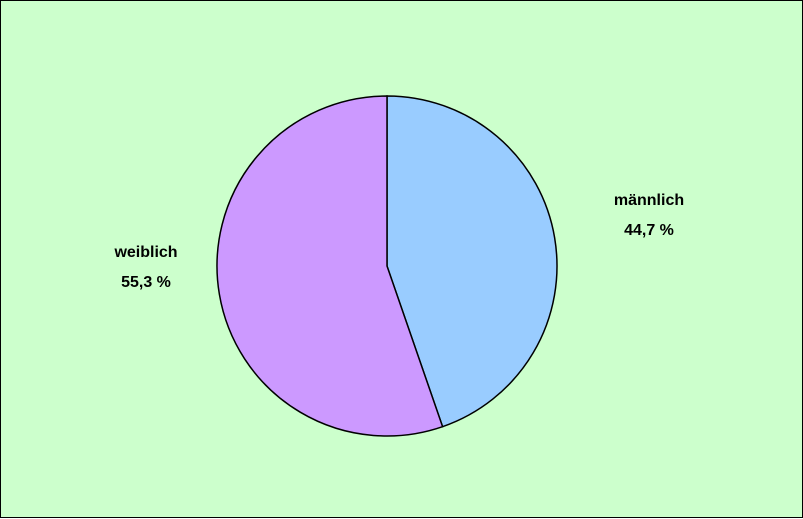 This screenshot has height=519, width=803. I want to click on slice-value-label: 44,7 %, so click(649, 230).